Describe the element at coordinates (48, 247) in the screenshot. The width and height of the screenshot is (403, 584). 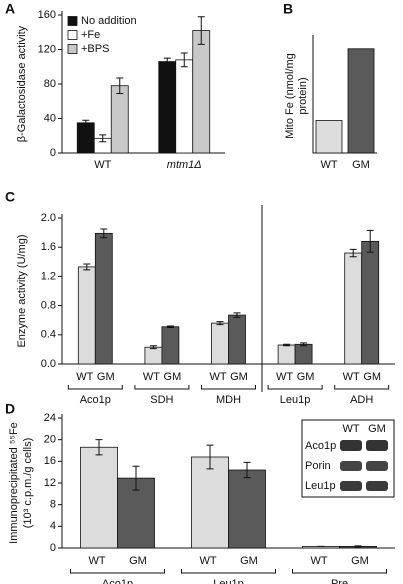
I see `y-tick-label: 1.6` at that location.